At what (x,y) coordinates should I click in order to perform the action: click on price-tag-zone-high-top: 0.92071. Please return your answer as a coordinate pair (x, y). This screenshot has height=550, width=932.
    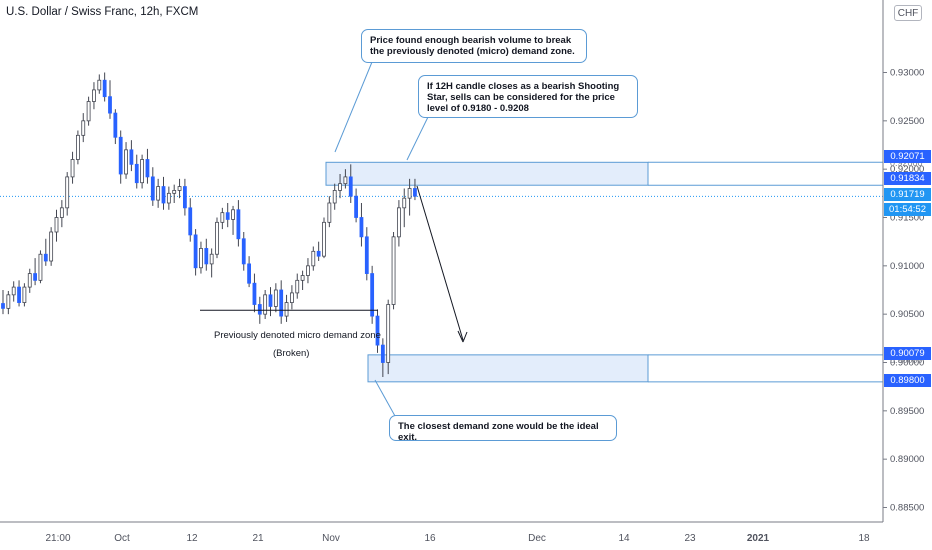
    Looking at the image, I should click on (907, 156).